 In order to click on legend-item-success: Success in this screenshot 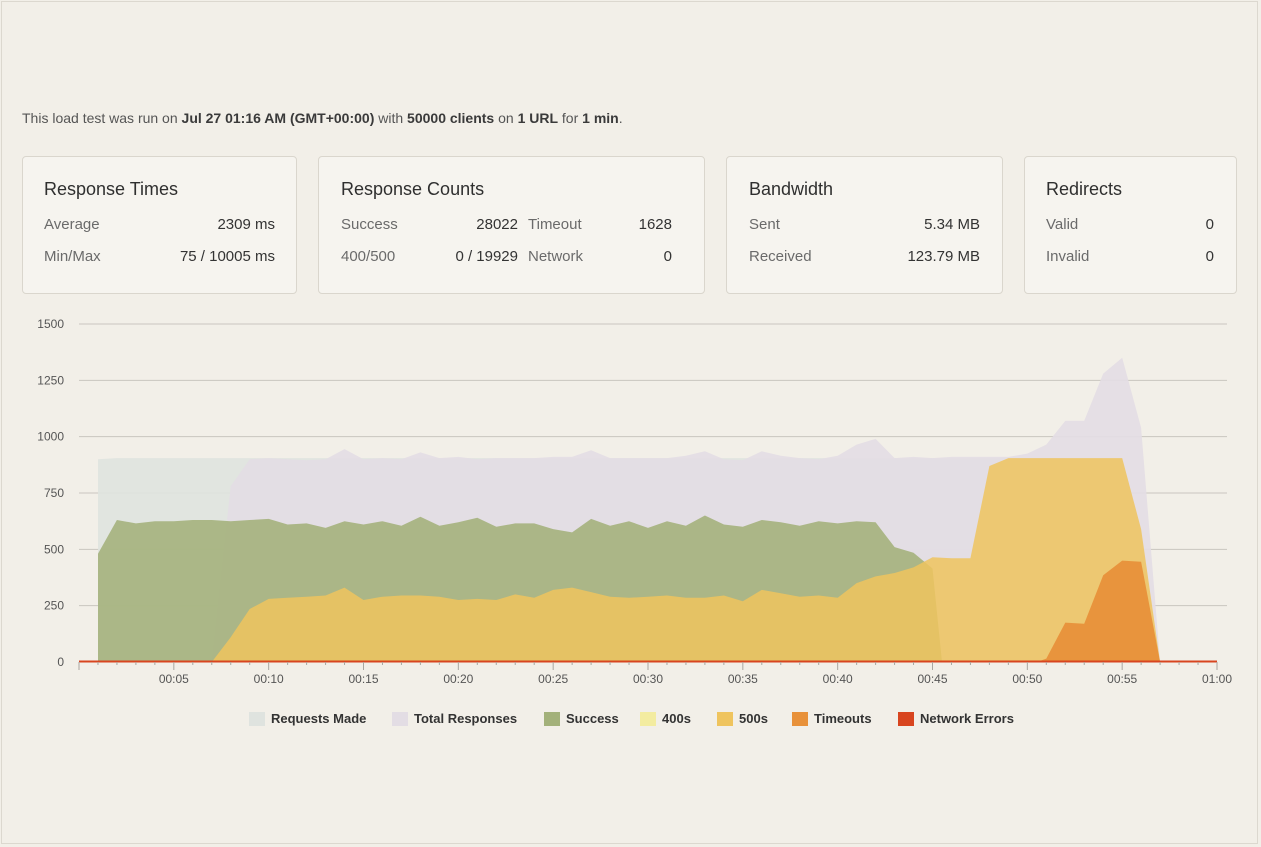, I will do `click(581, 718)`.